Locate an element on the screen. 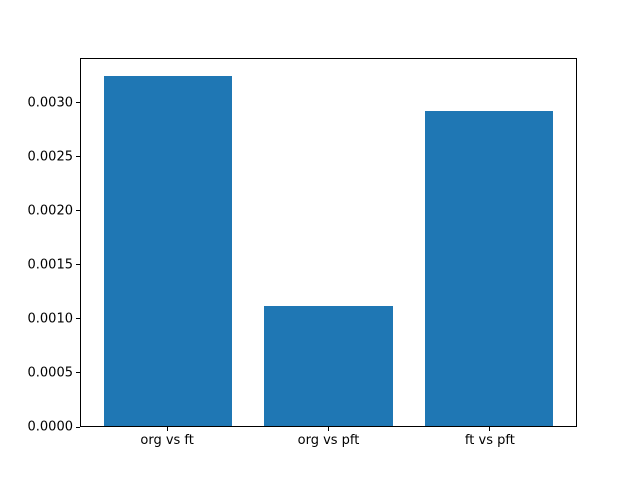  bar-org-vs-pft is located at coordinates (328, 365).